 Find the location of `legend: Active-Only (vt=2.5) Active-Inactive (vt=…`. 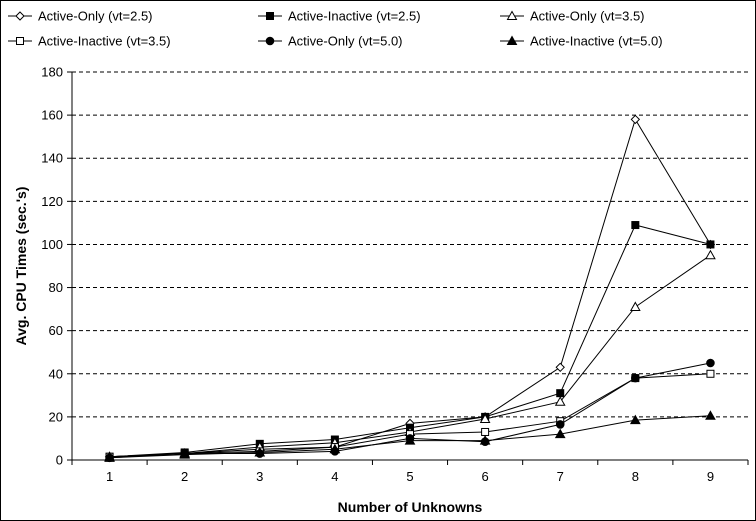

legend: Active-Only (vt=2.5) Active-Inactive (vt=… is located at coordinates (335, 29).